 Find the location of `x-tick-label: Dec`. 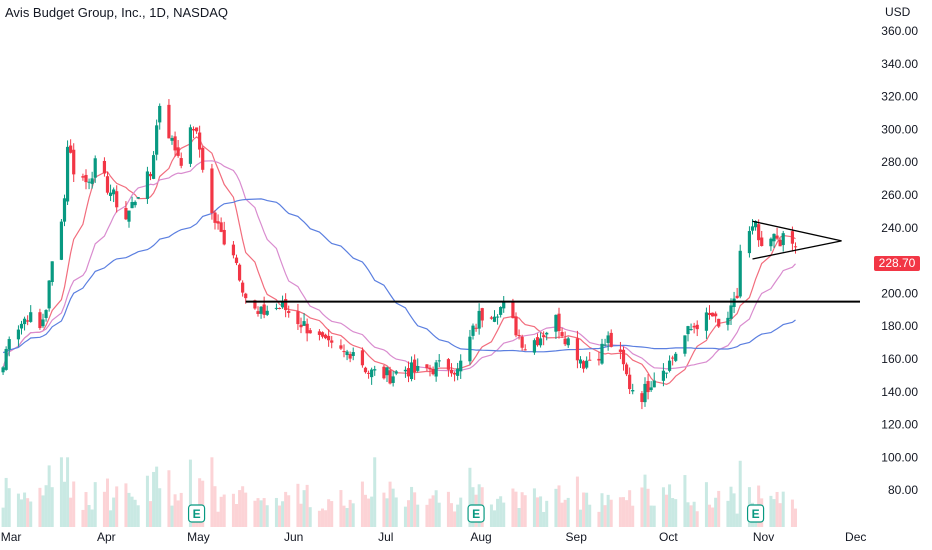

x-tick-label: Dec is located at coordinates (855, 537).